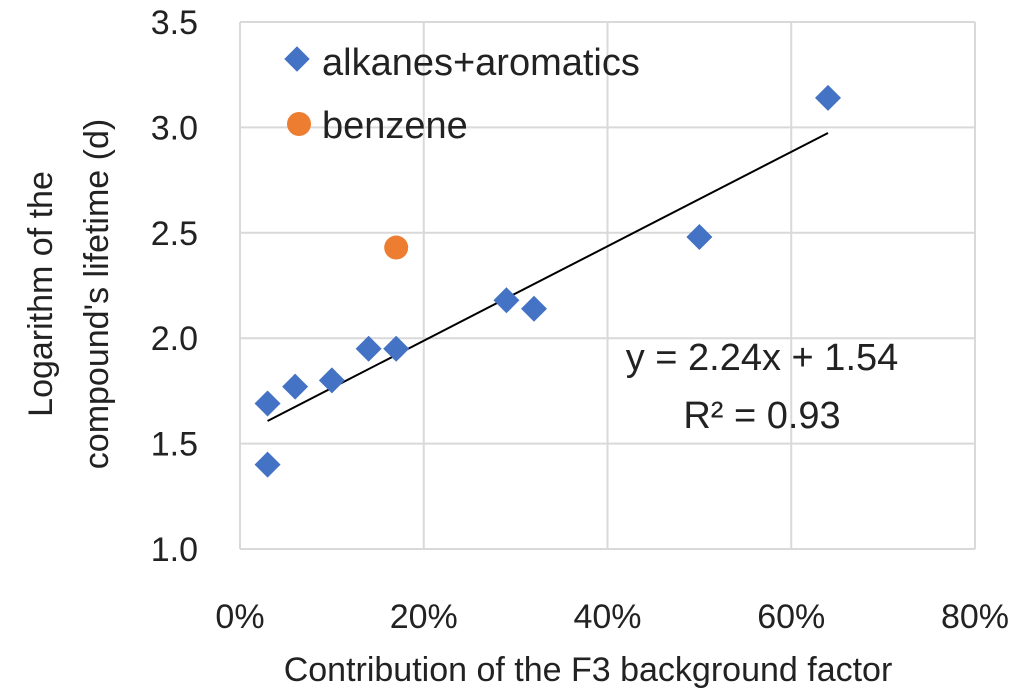 This screenshot has height=696, width=1024. What do you see at coordinates (299, 124) in the screenshot?
I see `legend-marker-benzene` at bounding box center [299, 124].